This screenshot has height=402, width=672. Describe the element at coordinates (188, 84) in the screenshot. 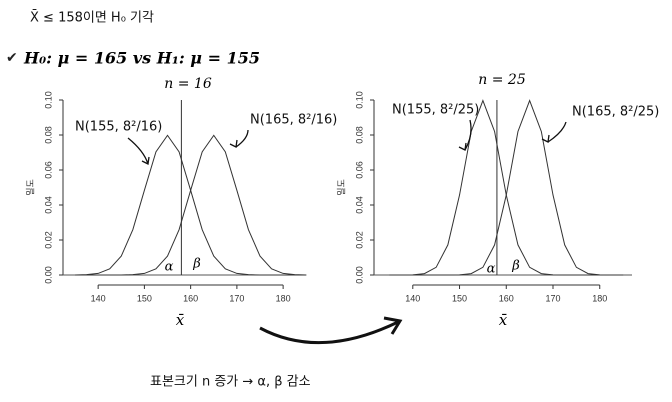

I see `chart-title: n = 16` at that location.